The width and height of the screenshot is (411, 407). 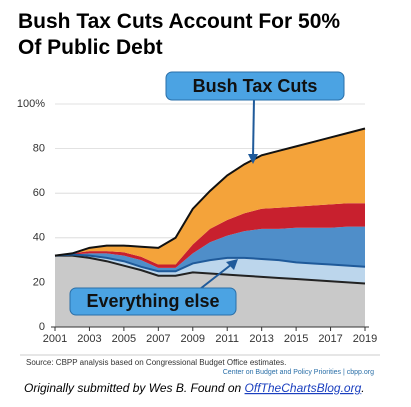 What do you see at coordinates (227, 339) in the screenshot?
I see `x-tick-label: 2011` at bounding box center [227, 339].